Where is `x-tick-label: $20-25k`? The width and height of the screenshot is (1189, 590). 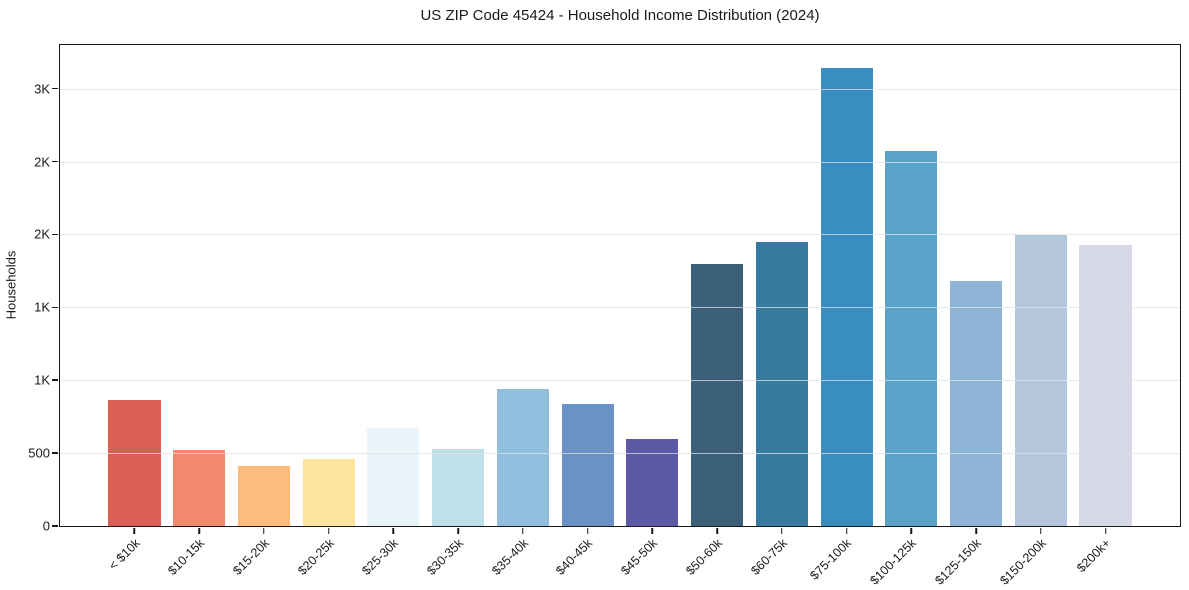 x-tick-label: $20-25k is located at coordinates (315, 557).